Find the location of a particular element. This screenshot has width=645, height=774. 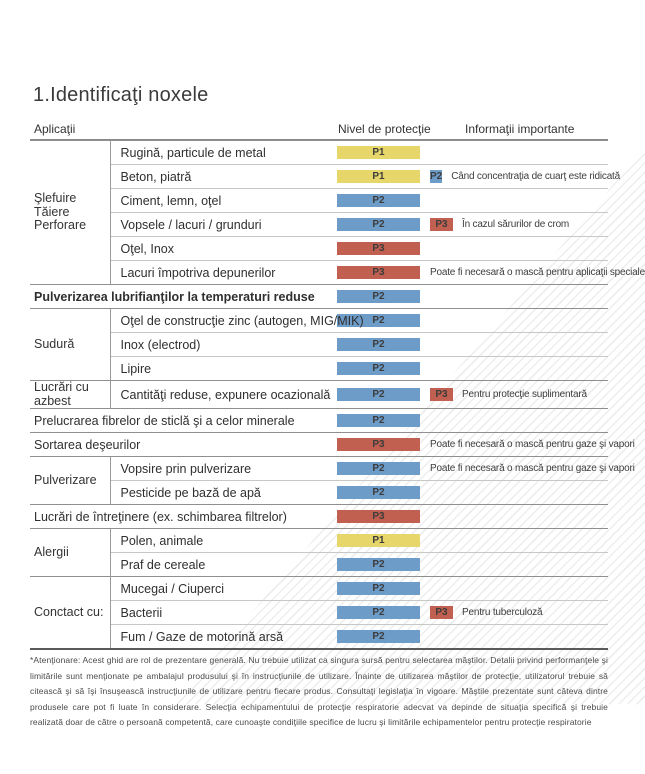

table-row: Fum / Gaze de motorină arsă P2 is located at coordinates (319, 636).